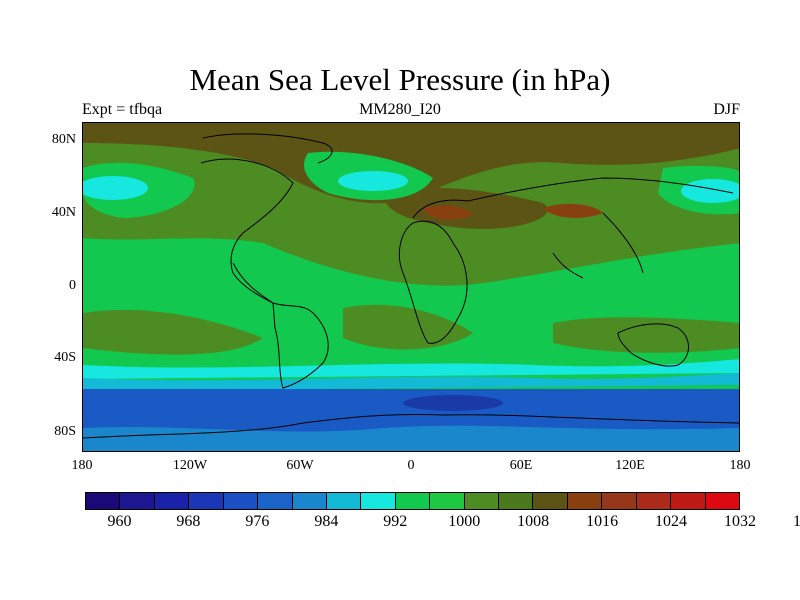  Describe the element at coordinates (464, 521) in the screenshot. I see `colorbar-label: 1000` at that location.